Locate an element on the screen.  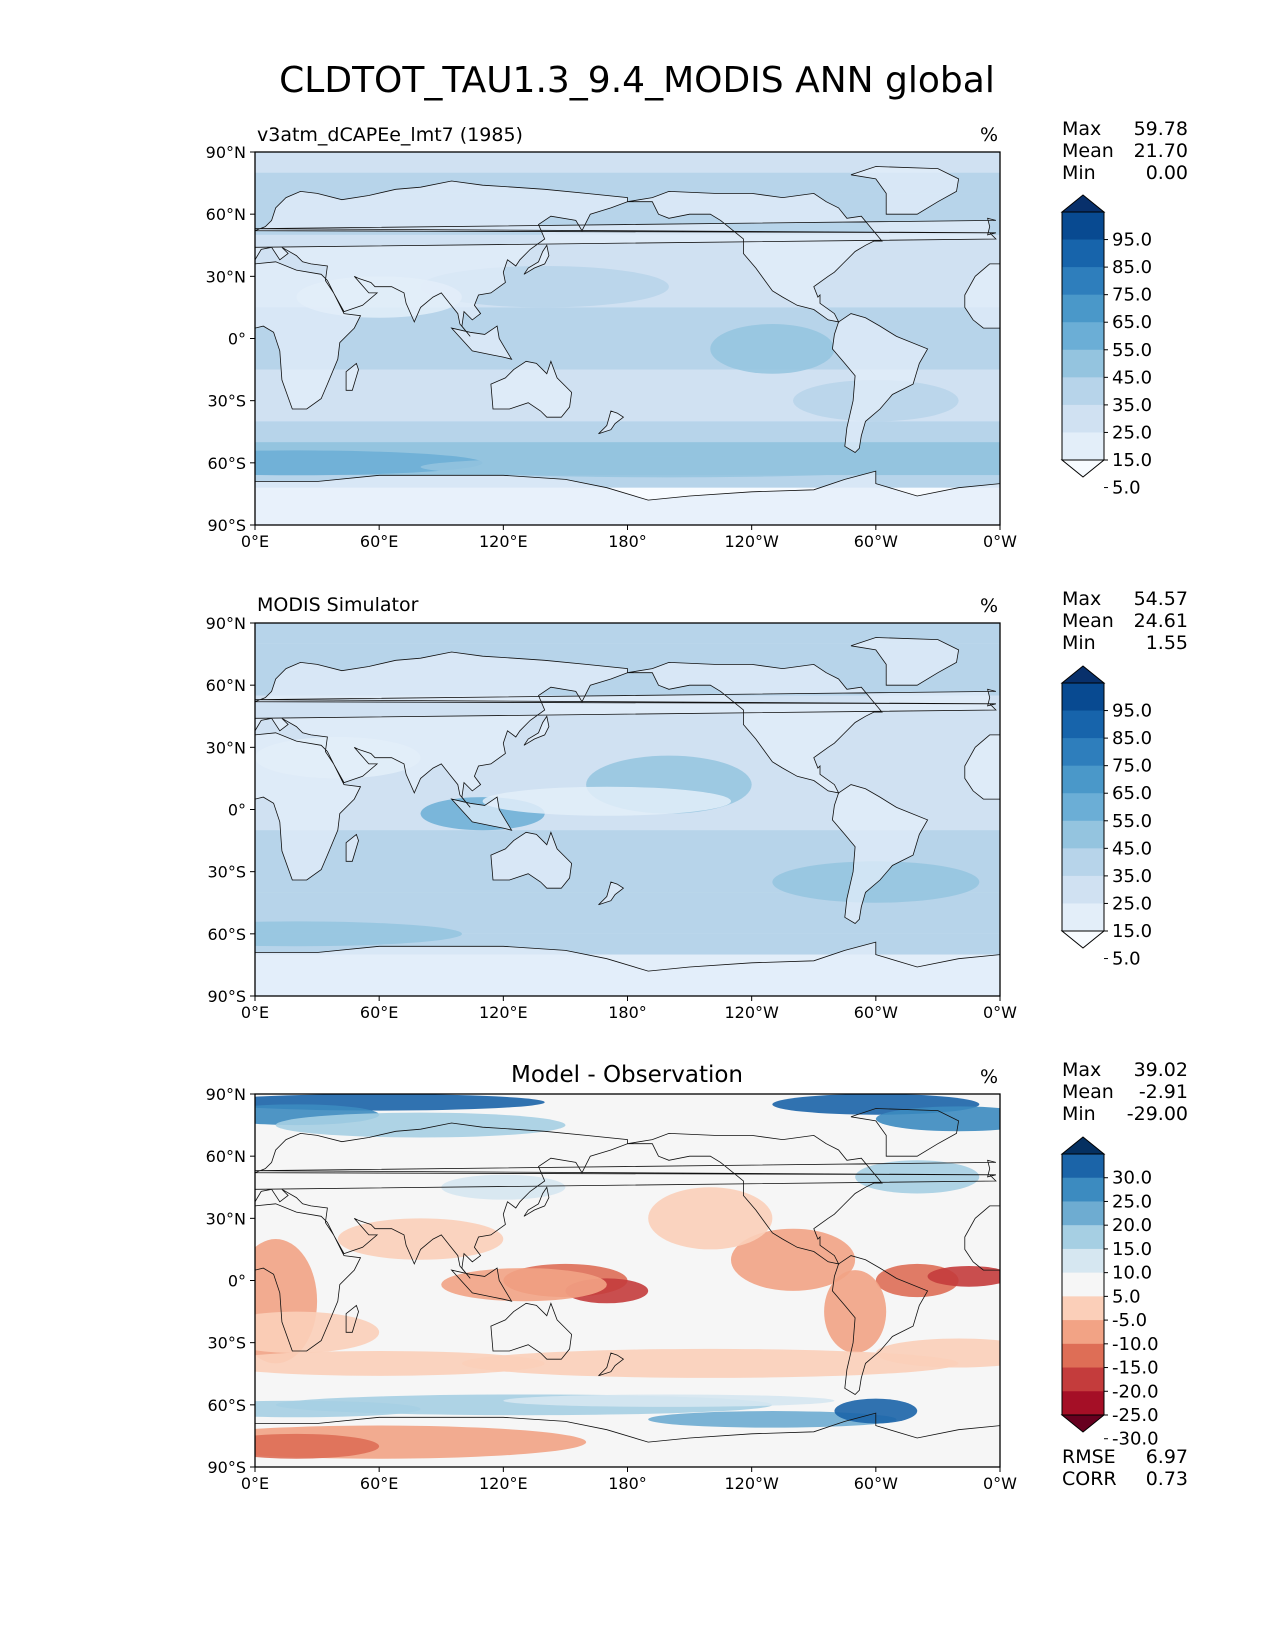
stat-mean-label: Mean is located at coordinates (1088, 1092).